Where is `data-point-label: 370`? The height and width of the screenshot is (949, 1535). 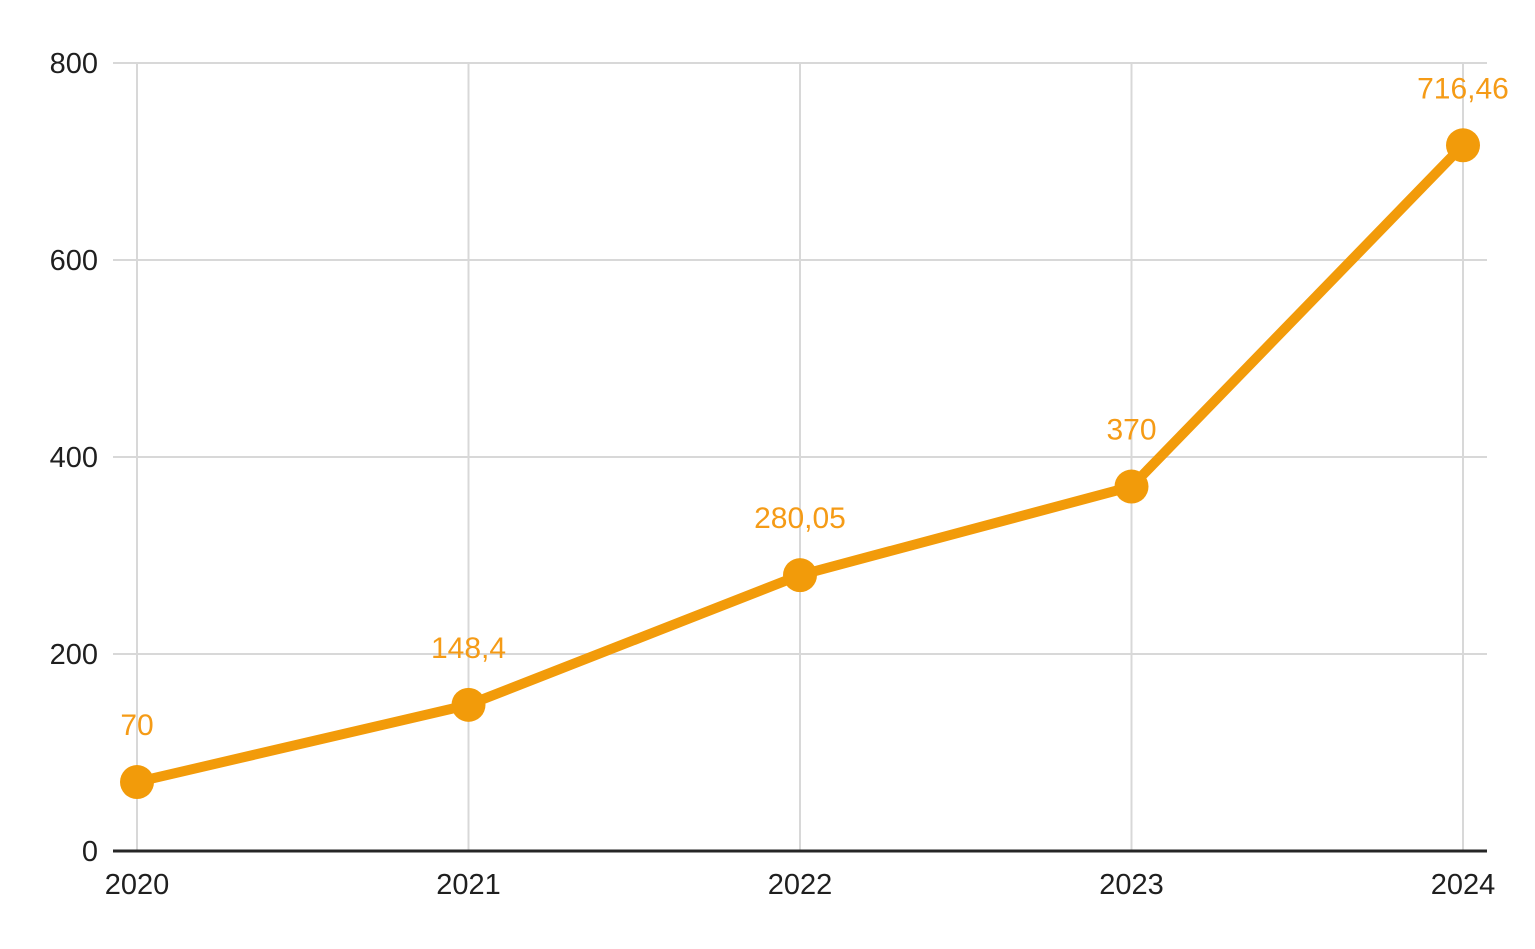 data-point-label: 370 is located at coordinates (1131, 430).